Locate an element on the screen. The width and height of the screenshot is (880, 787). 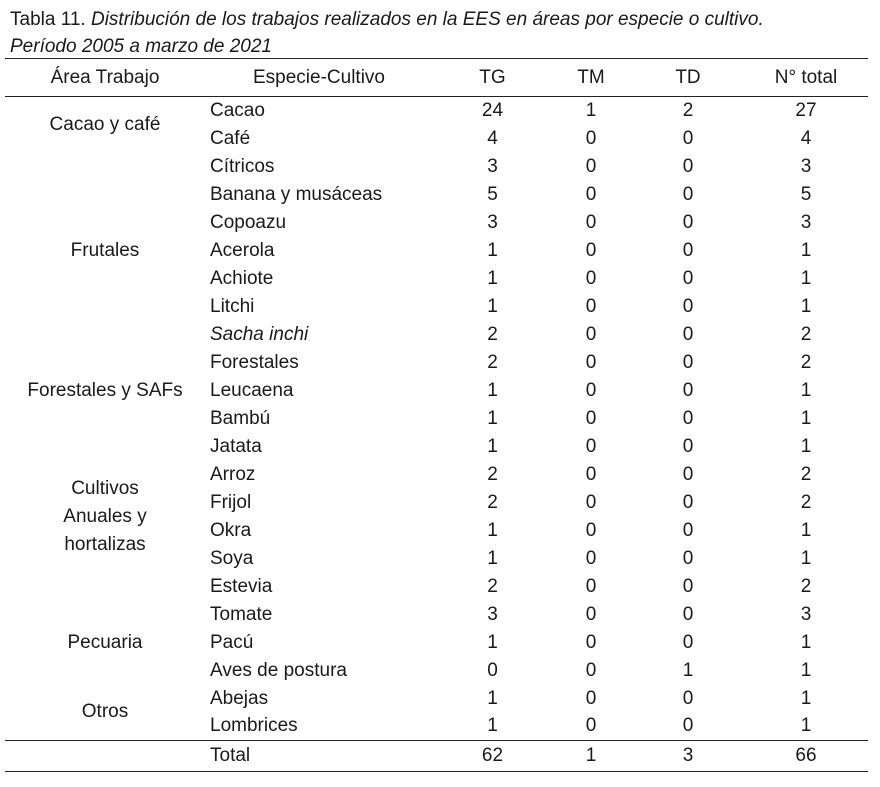
area-label: Anuales y is located at coordinates (105, 516).